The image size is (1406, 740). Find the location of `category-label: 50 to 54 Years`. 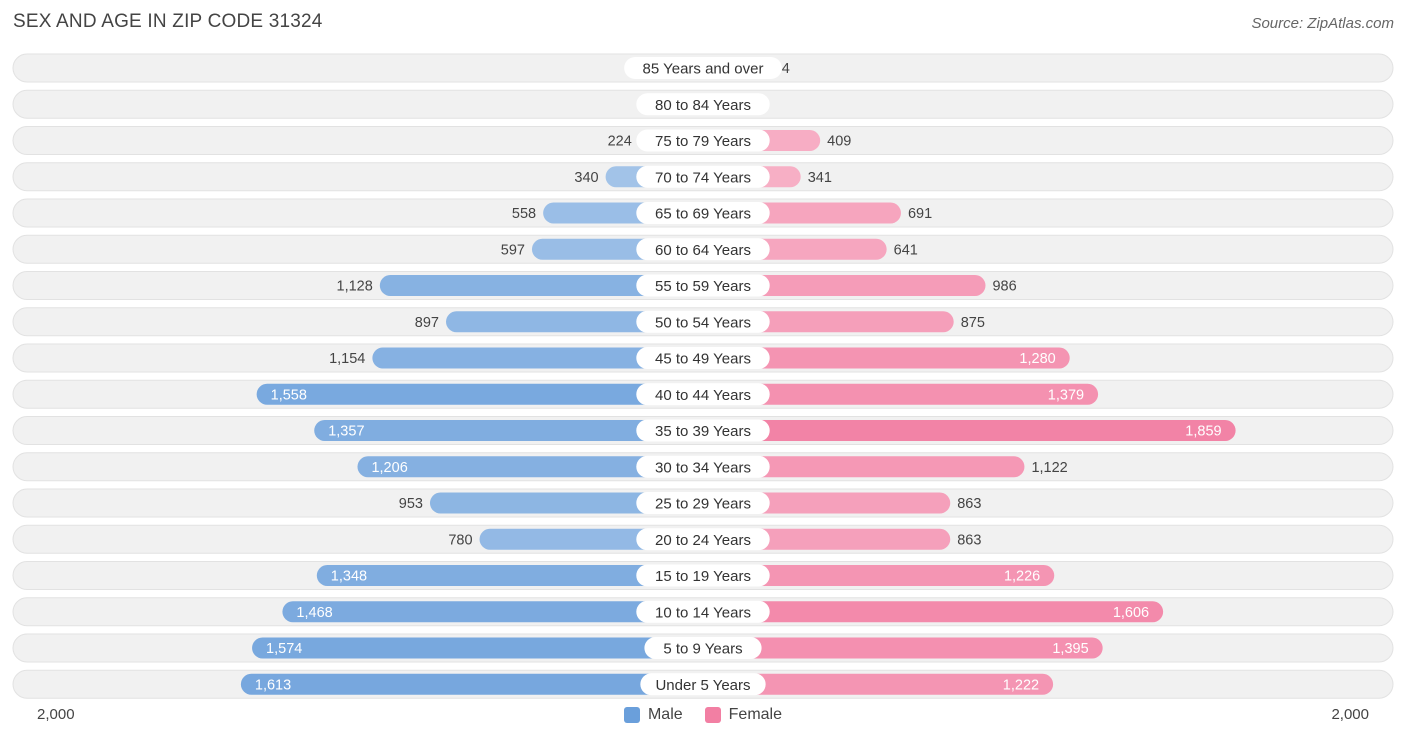

category-label: 50 to 54 Years is located at coordinates (703, 322).